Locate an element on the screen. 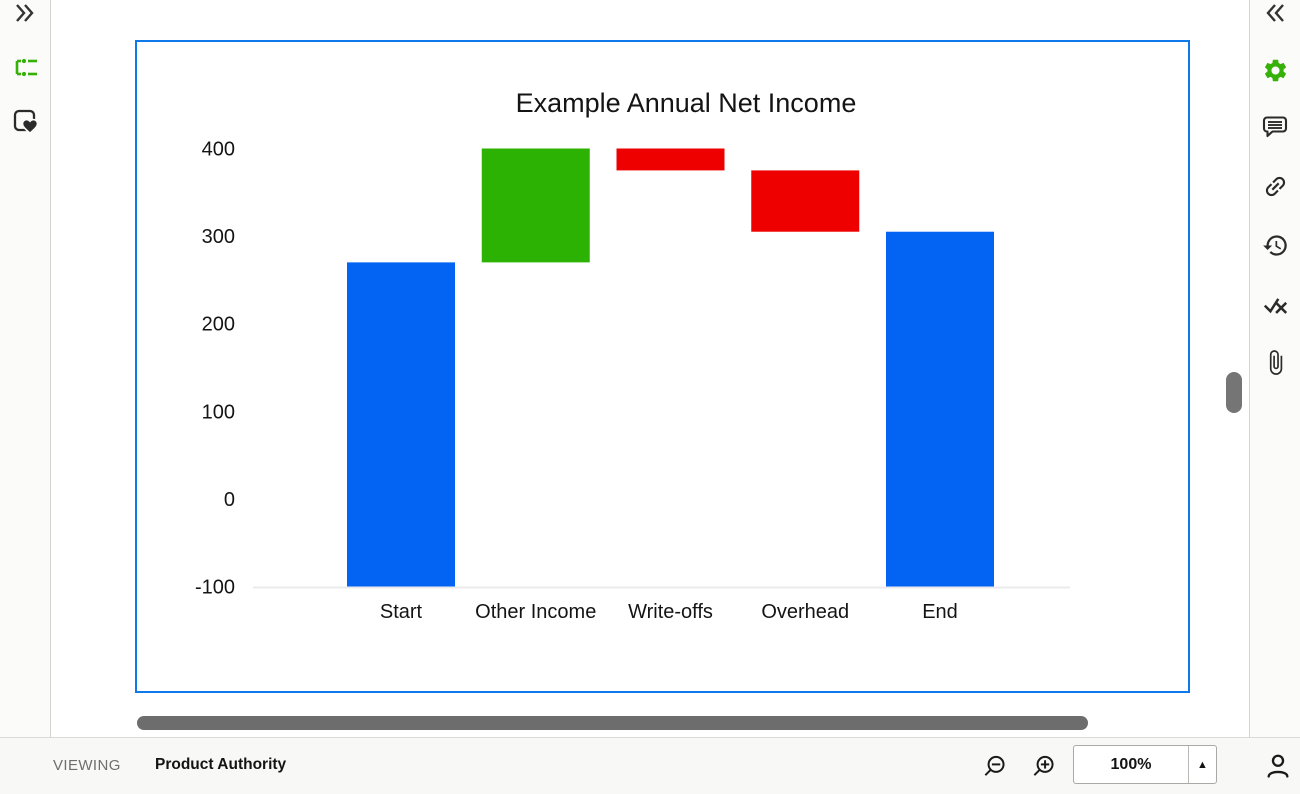 The height and width of the screenshot is (794, 1300). outline-tree-icon is located at coordinates (26, 67).